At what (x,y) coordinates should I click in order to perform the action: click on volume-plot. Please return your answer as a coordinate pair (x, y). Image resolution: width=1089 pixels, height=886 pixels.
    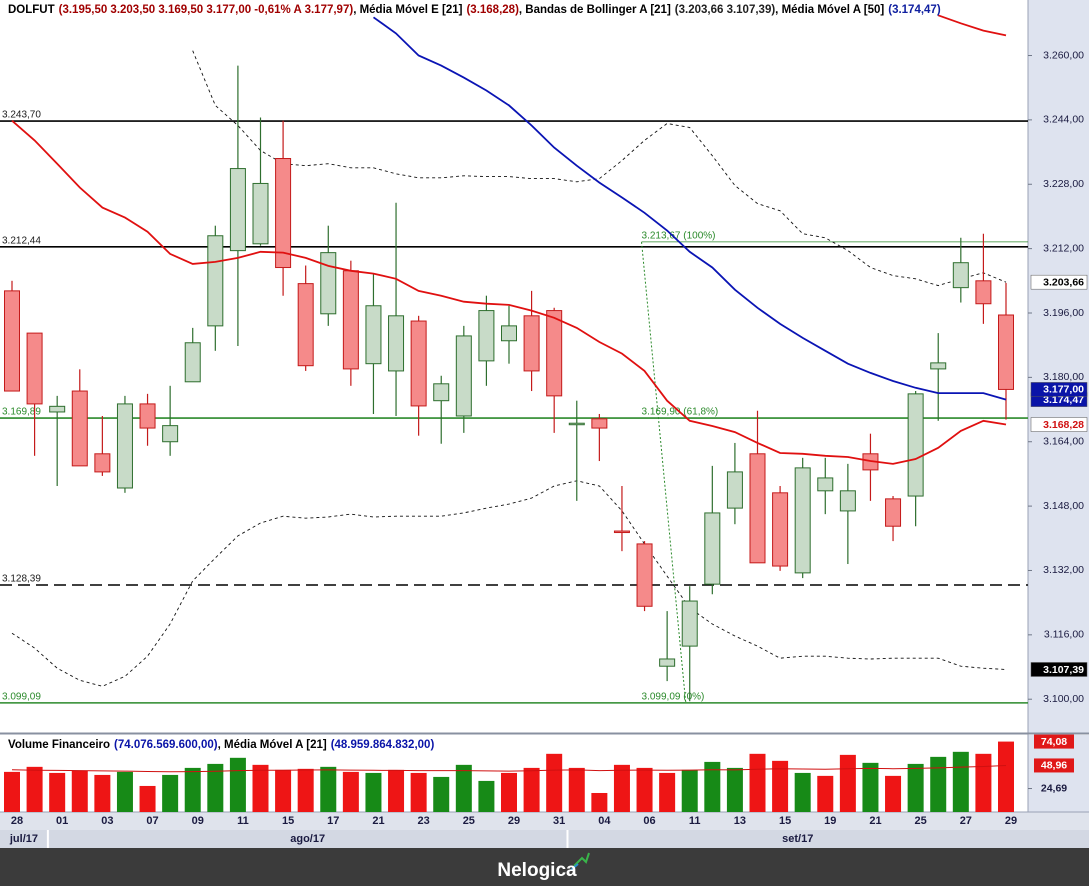
    Looking at the image, I should click on (509, 776).